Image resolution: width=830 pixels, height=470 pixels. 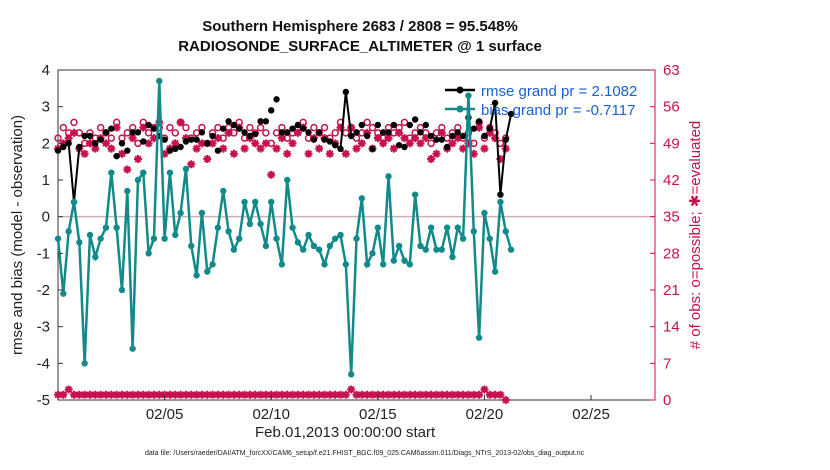 What do you see at coordinates (46, 217) in the screenshot?
I see `left-tick-label: 0` at bounding box center [46, 217].